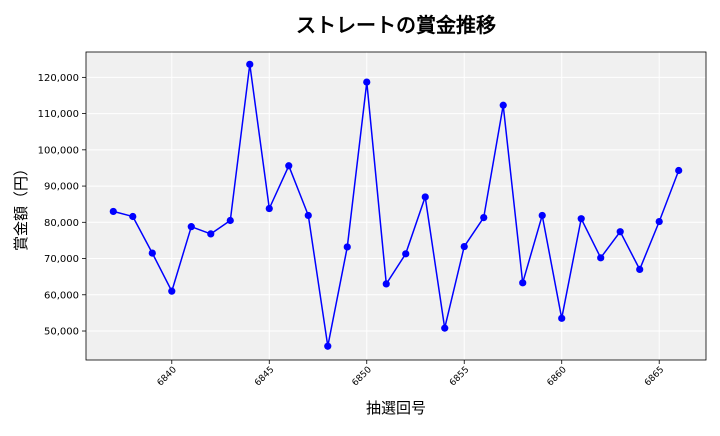  I want to click on y-axis-label: 賞金額（円）, so click(21, 206).